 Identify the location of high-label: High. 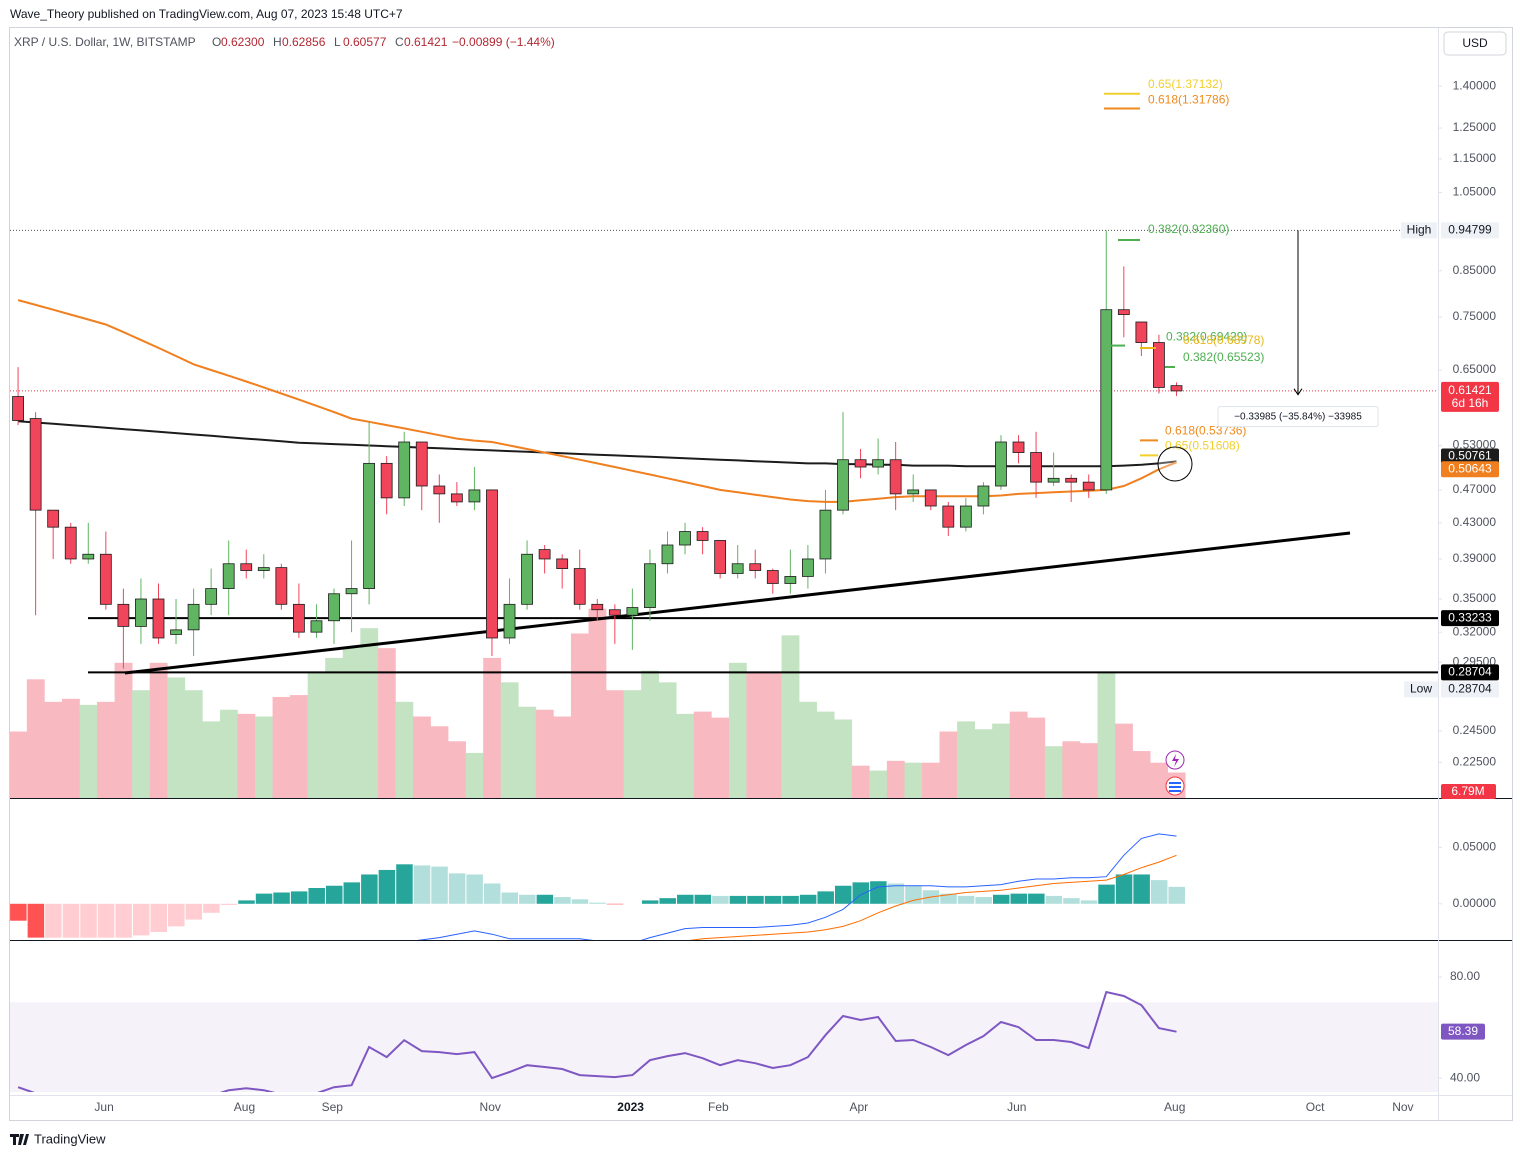
(1419, 230).